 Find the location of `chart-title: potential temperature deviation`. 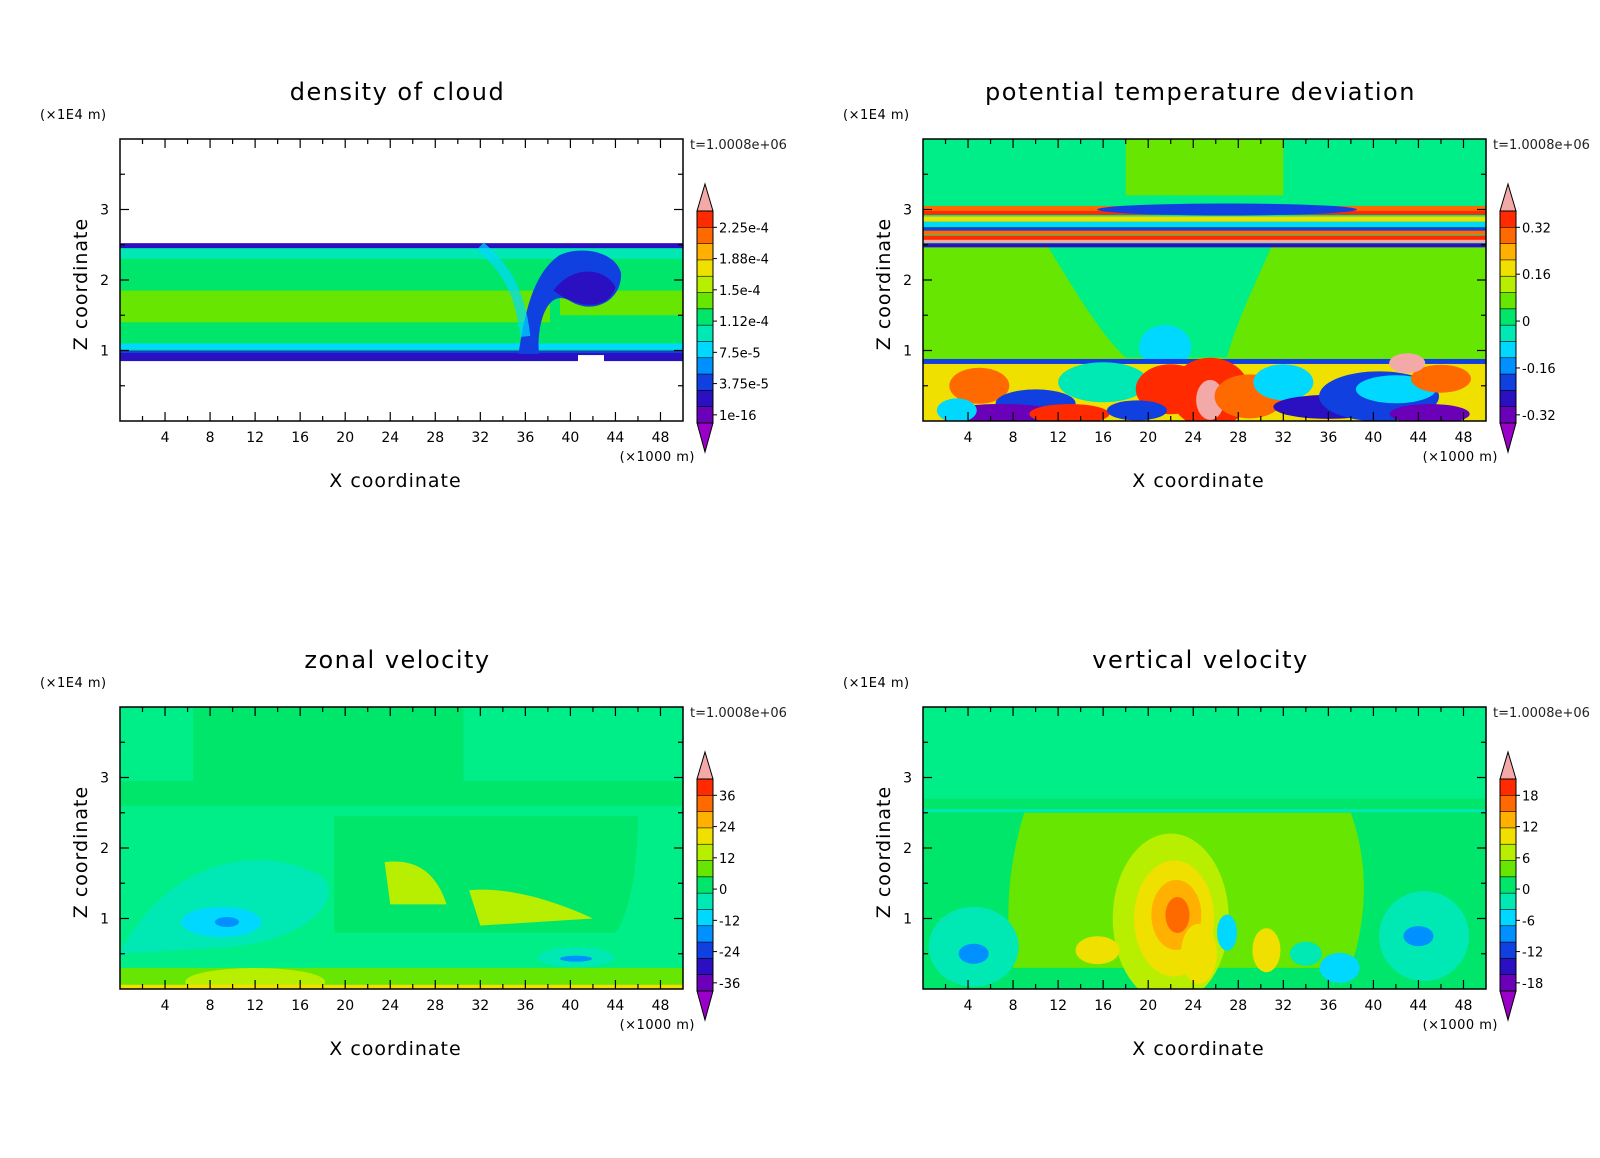

chart-title: potential temperature deviation is located at coordinates (1200, 92).